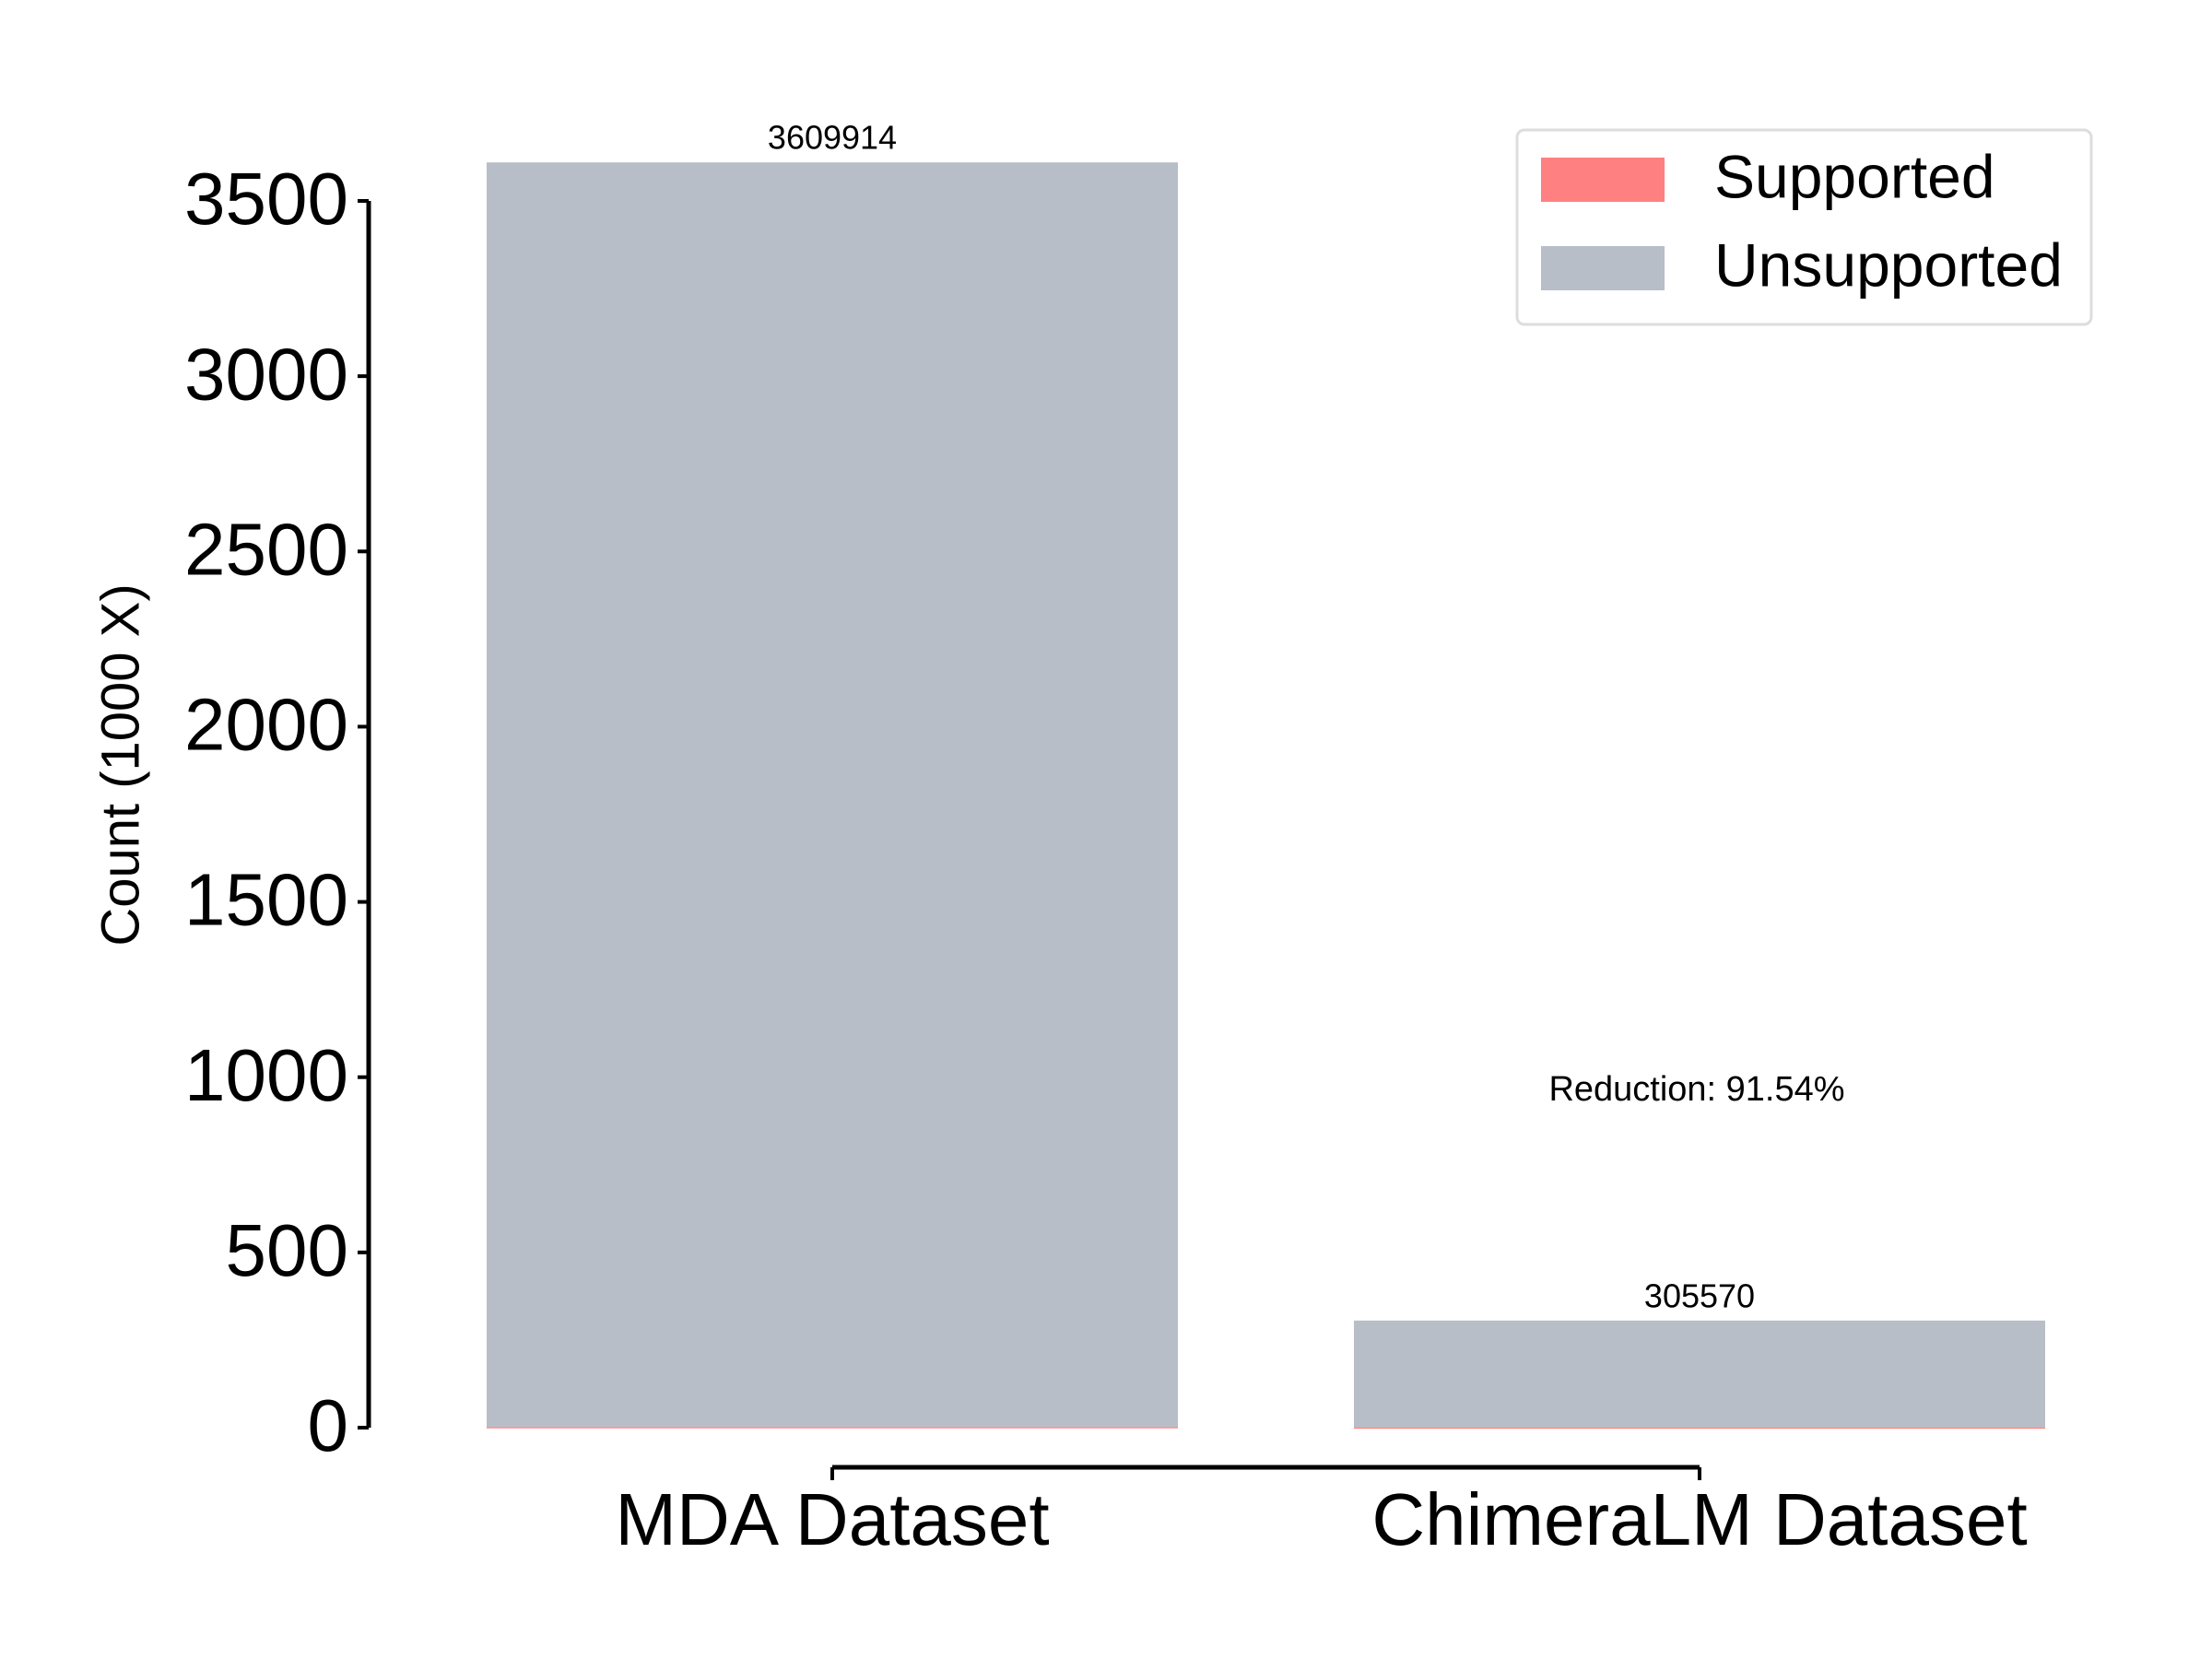 This screenshot has width=2212, height=1659. I want to click on y-tick-label: 500, so click(287, 1250).